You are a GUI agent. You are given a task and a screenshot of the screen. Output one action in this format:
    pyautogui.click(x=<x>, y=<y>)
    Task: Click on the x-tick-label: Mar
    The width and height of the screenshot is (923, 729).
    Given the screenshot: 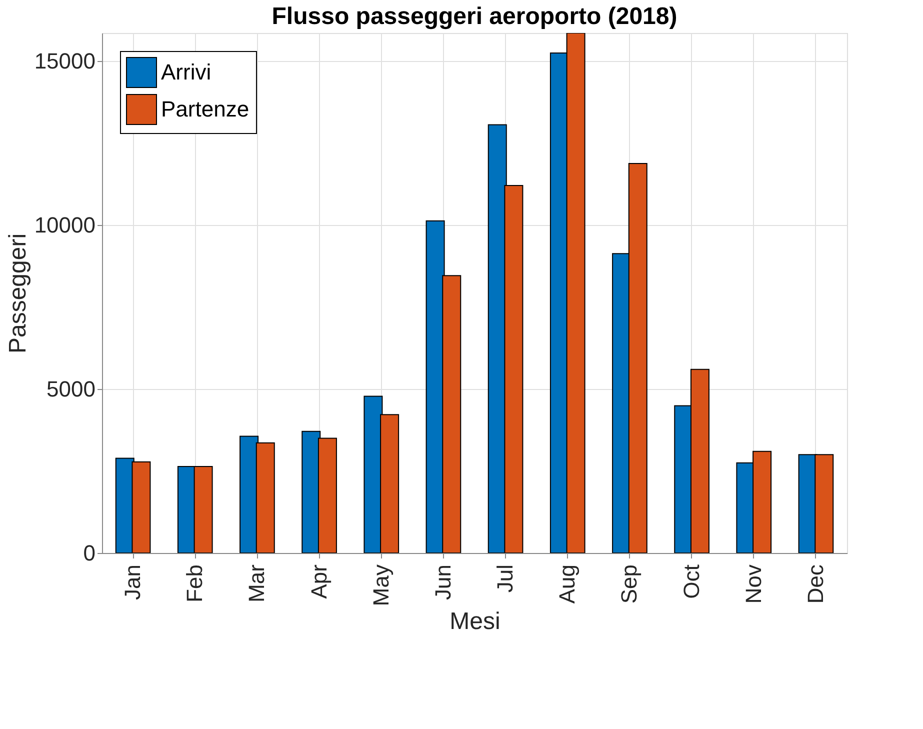 What is the action you would take?
    pyautogui.click(x=257, y=583)
    